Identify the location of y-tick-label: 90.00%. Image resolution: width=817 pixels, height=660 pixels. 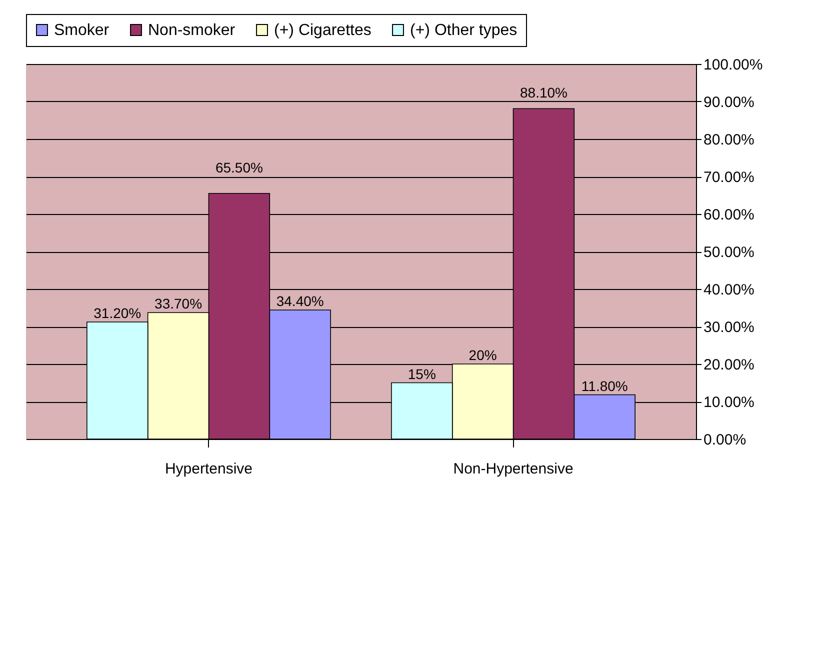
(729, 102).